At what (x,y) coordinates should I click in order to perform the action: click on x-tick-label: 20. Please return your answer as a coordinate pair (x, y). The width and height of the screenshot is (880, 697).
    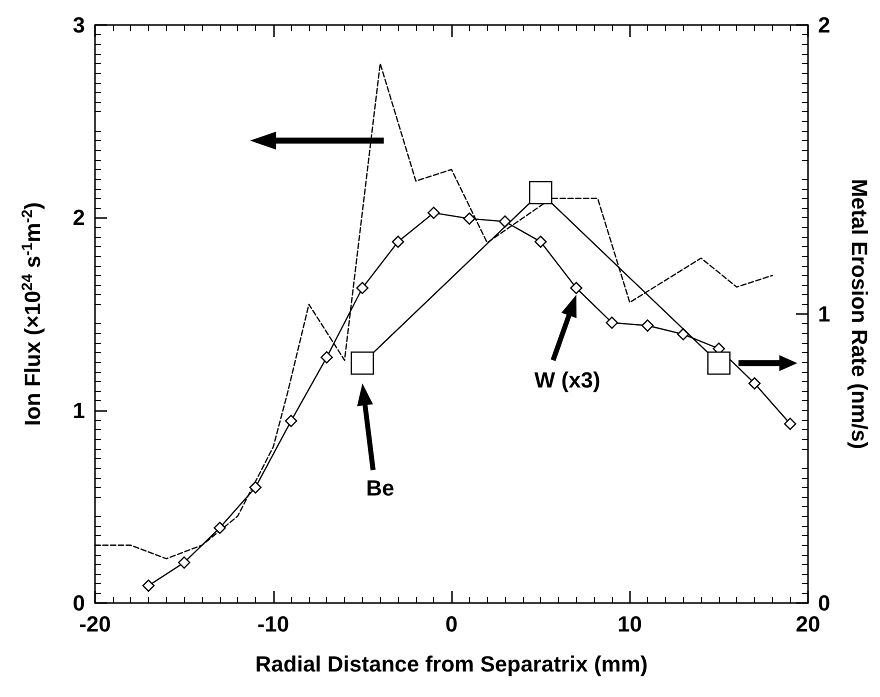
    Looking at the image, I should click on (808, 624).